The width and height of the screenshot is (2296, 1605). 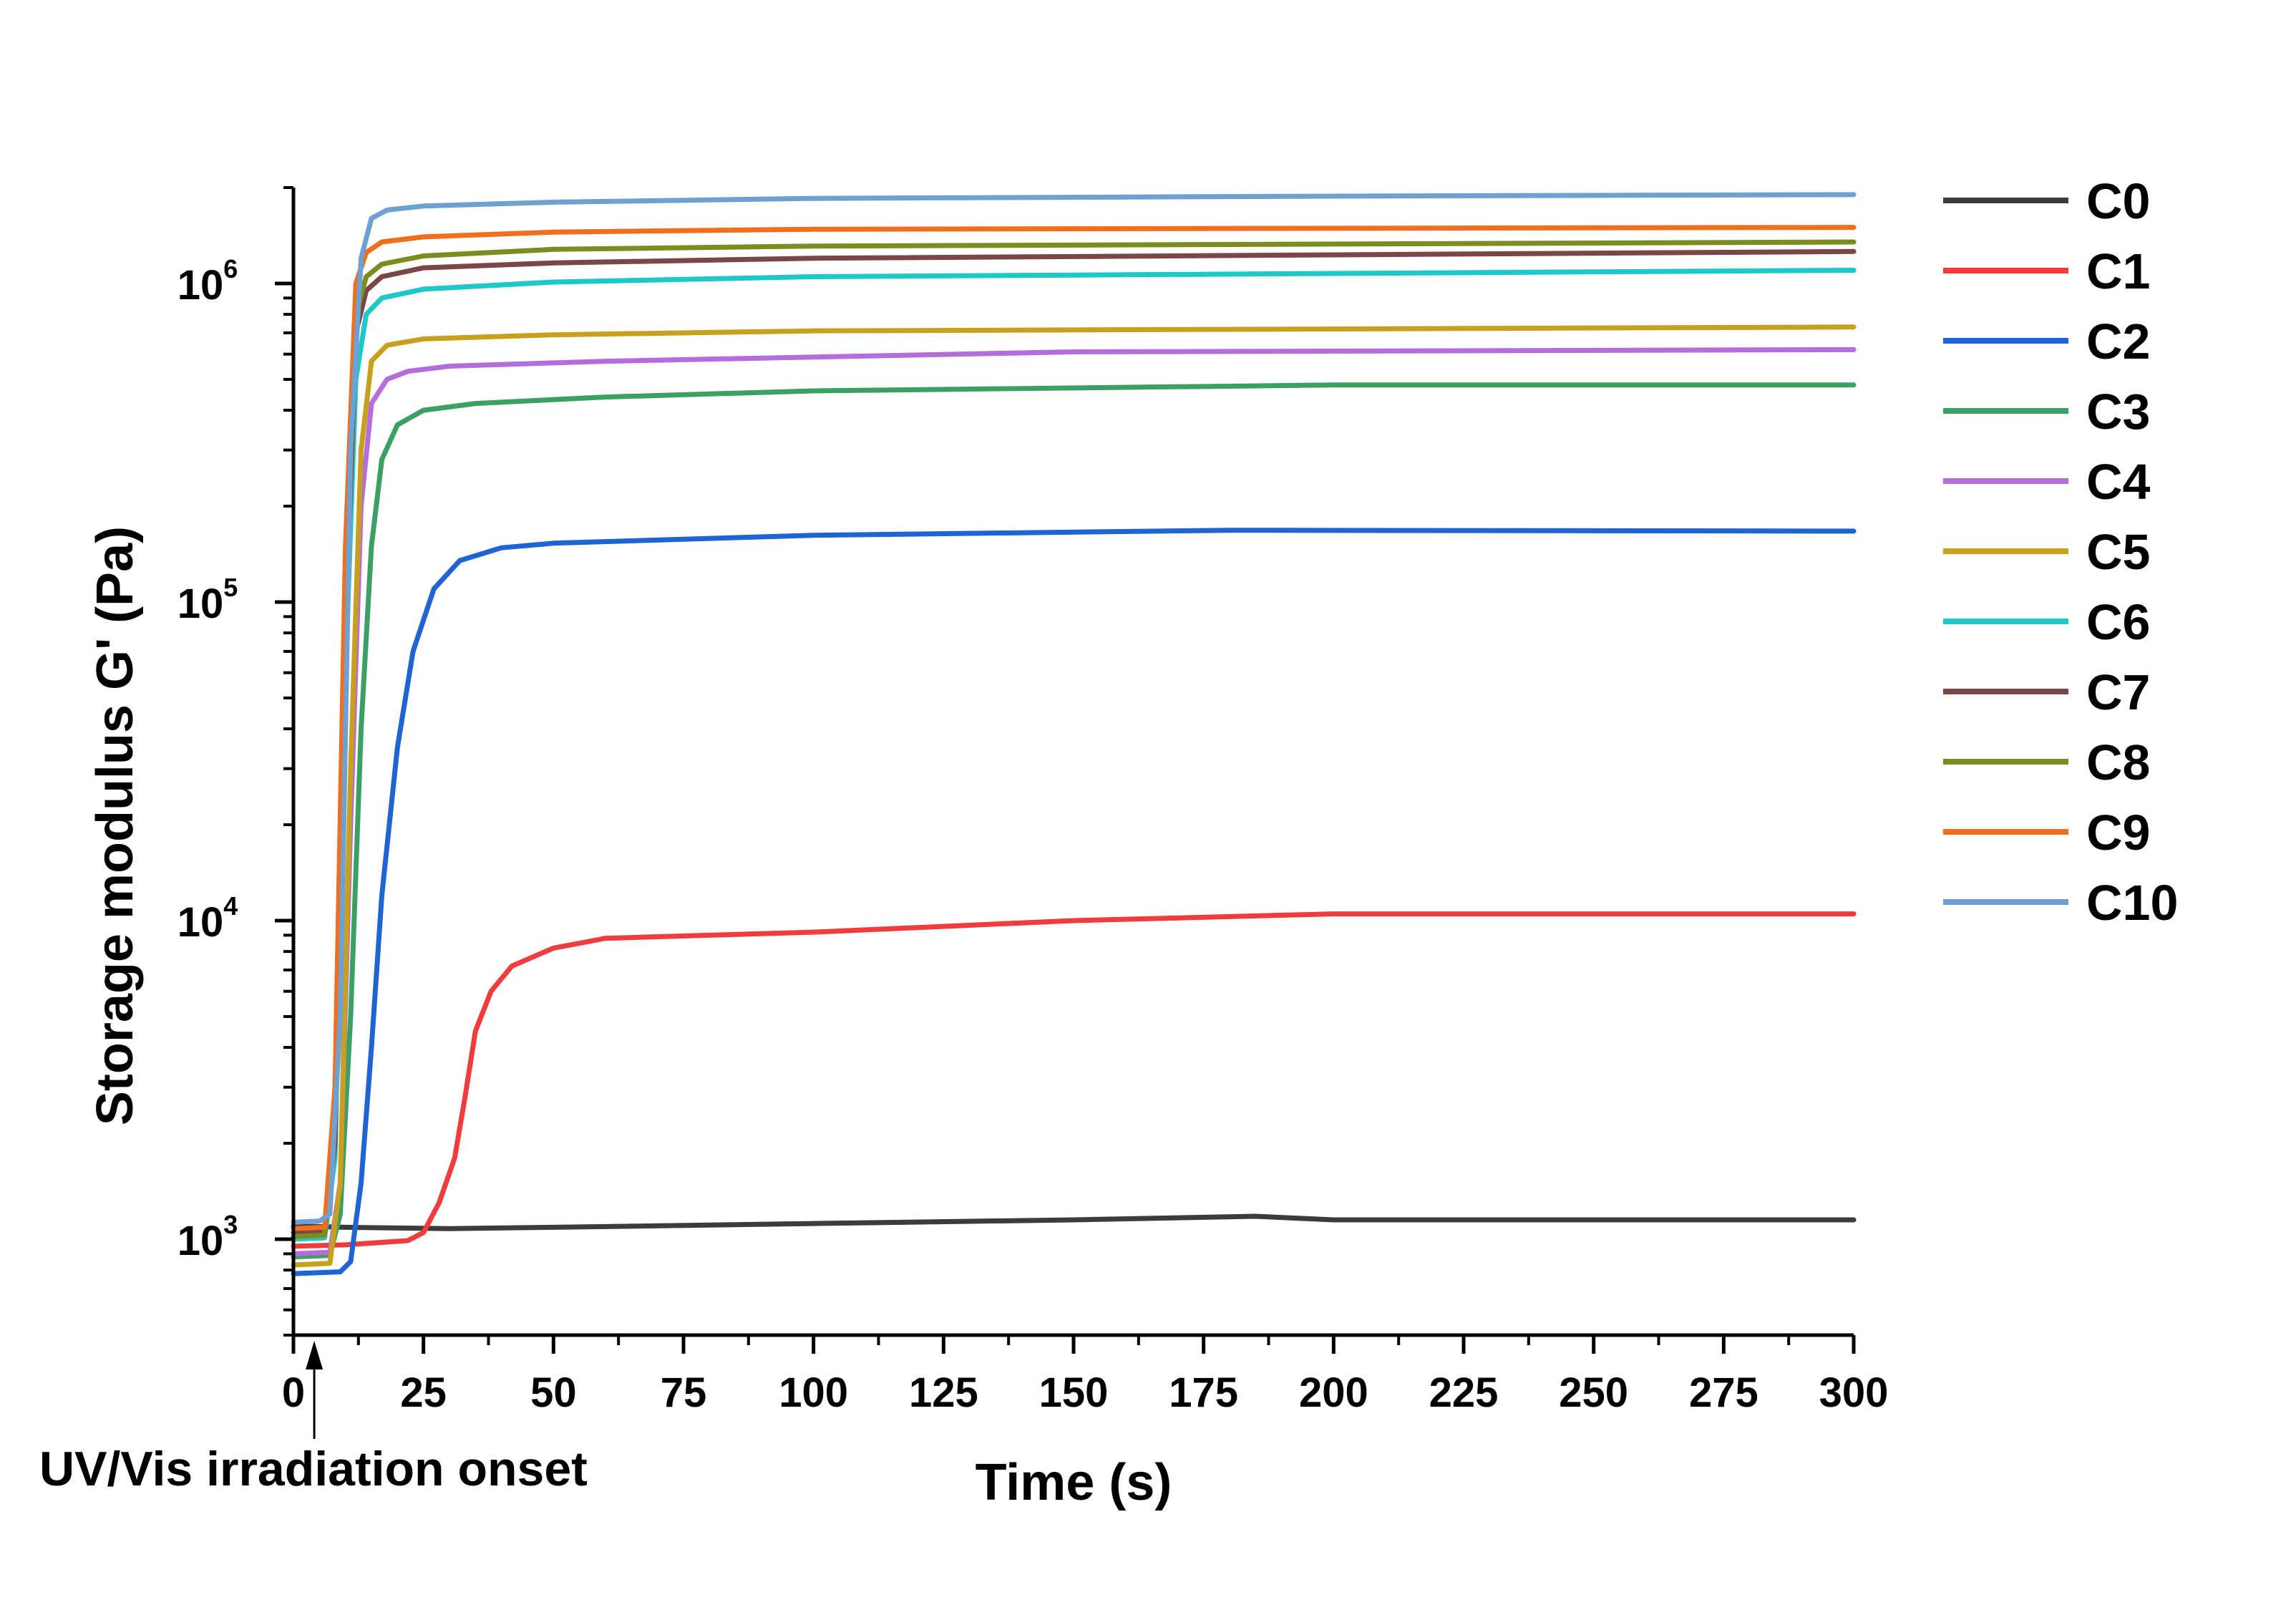 I want to click on annotation-arrowhead, so click(x=315, y=1355).